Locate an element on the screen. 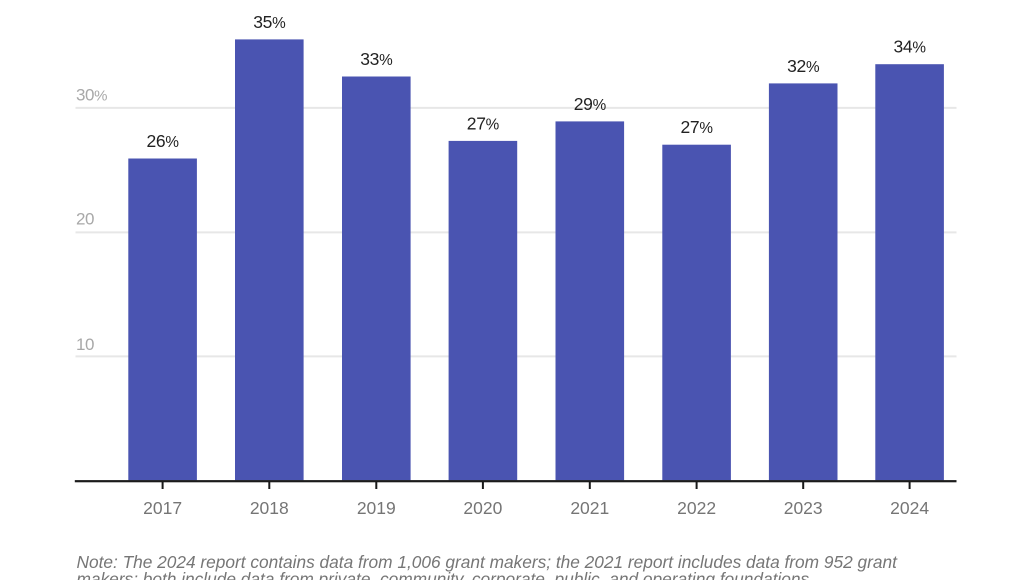  svg-text: 10 is located at coordinates (85, 344).